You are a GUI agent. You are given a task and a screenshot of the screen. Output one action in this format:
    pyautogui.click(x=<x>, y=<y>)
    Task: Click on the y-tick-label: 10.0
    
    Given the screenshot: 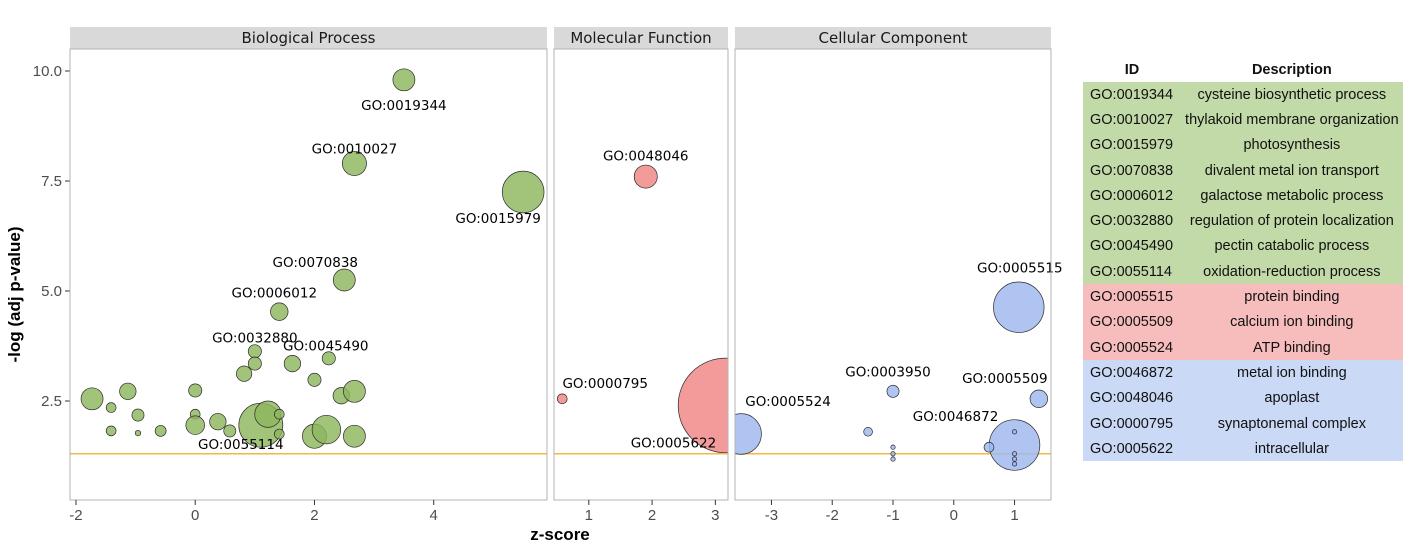 What is the action you would take?
    pyautogui.click(x=47, y=71)
    